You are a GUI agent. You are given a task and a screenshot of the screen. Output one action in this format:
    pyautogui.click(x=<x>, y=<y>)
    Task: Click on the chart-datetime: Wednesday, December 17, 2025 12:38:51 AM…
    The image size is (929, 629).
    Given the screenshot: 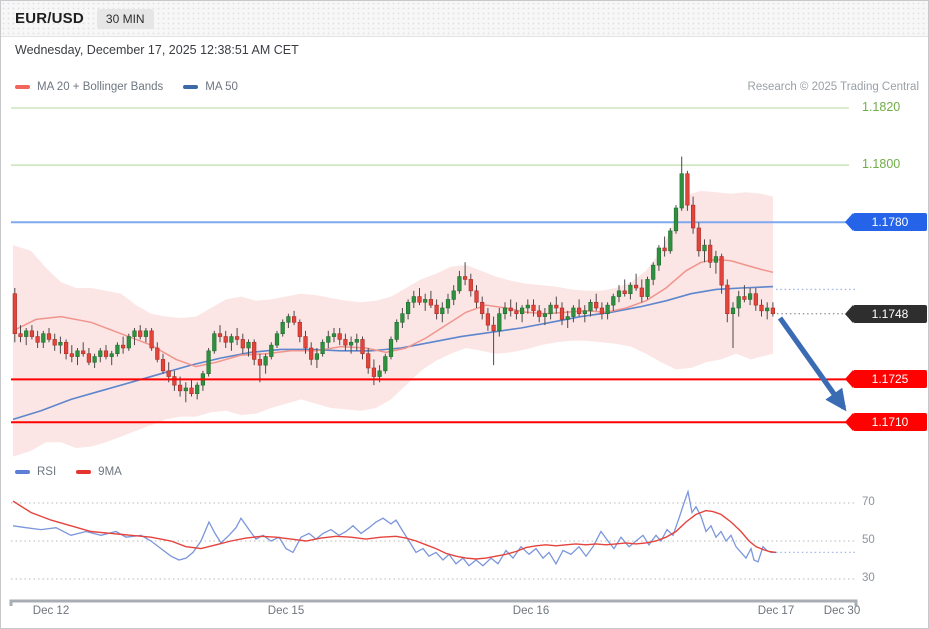 What is the action you would take?
    pyautogui.click(x=157, y=50)
    